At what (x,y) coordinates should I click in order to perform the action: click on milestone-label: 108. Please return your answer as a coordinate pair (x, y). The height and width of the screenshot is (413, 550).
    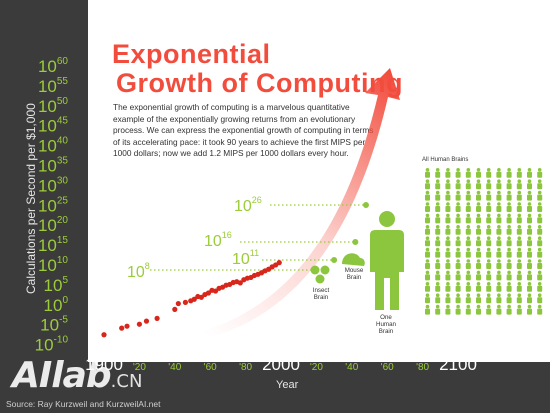
    Looking at the image, I should click on (138, 271).